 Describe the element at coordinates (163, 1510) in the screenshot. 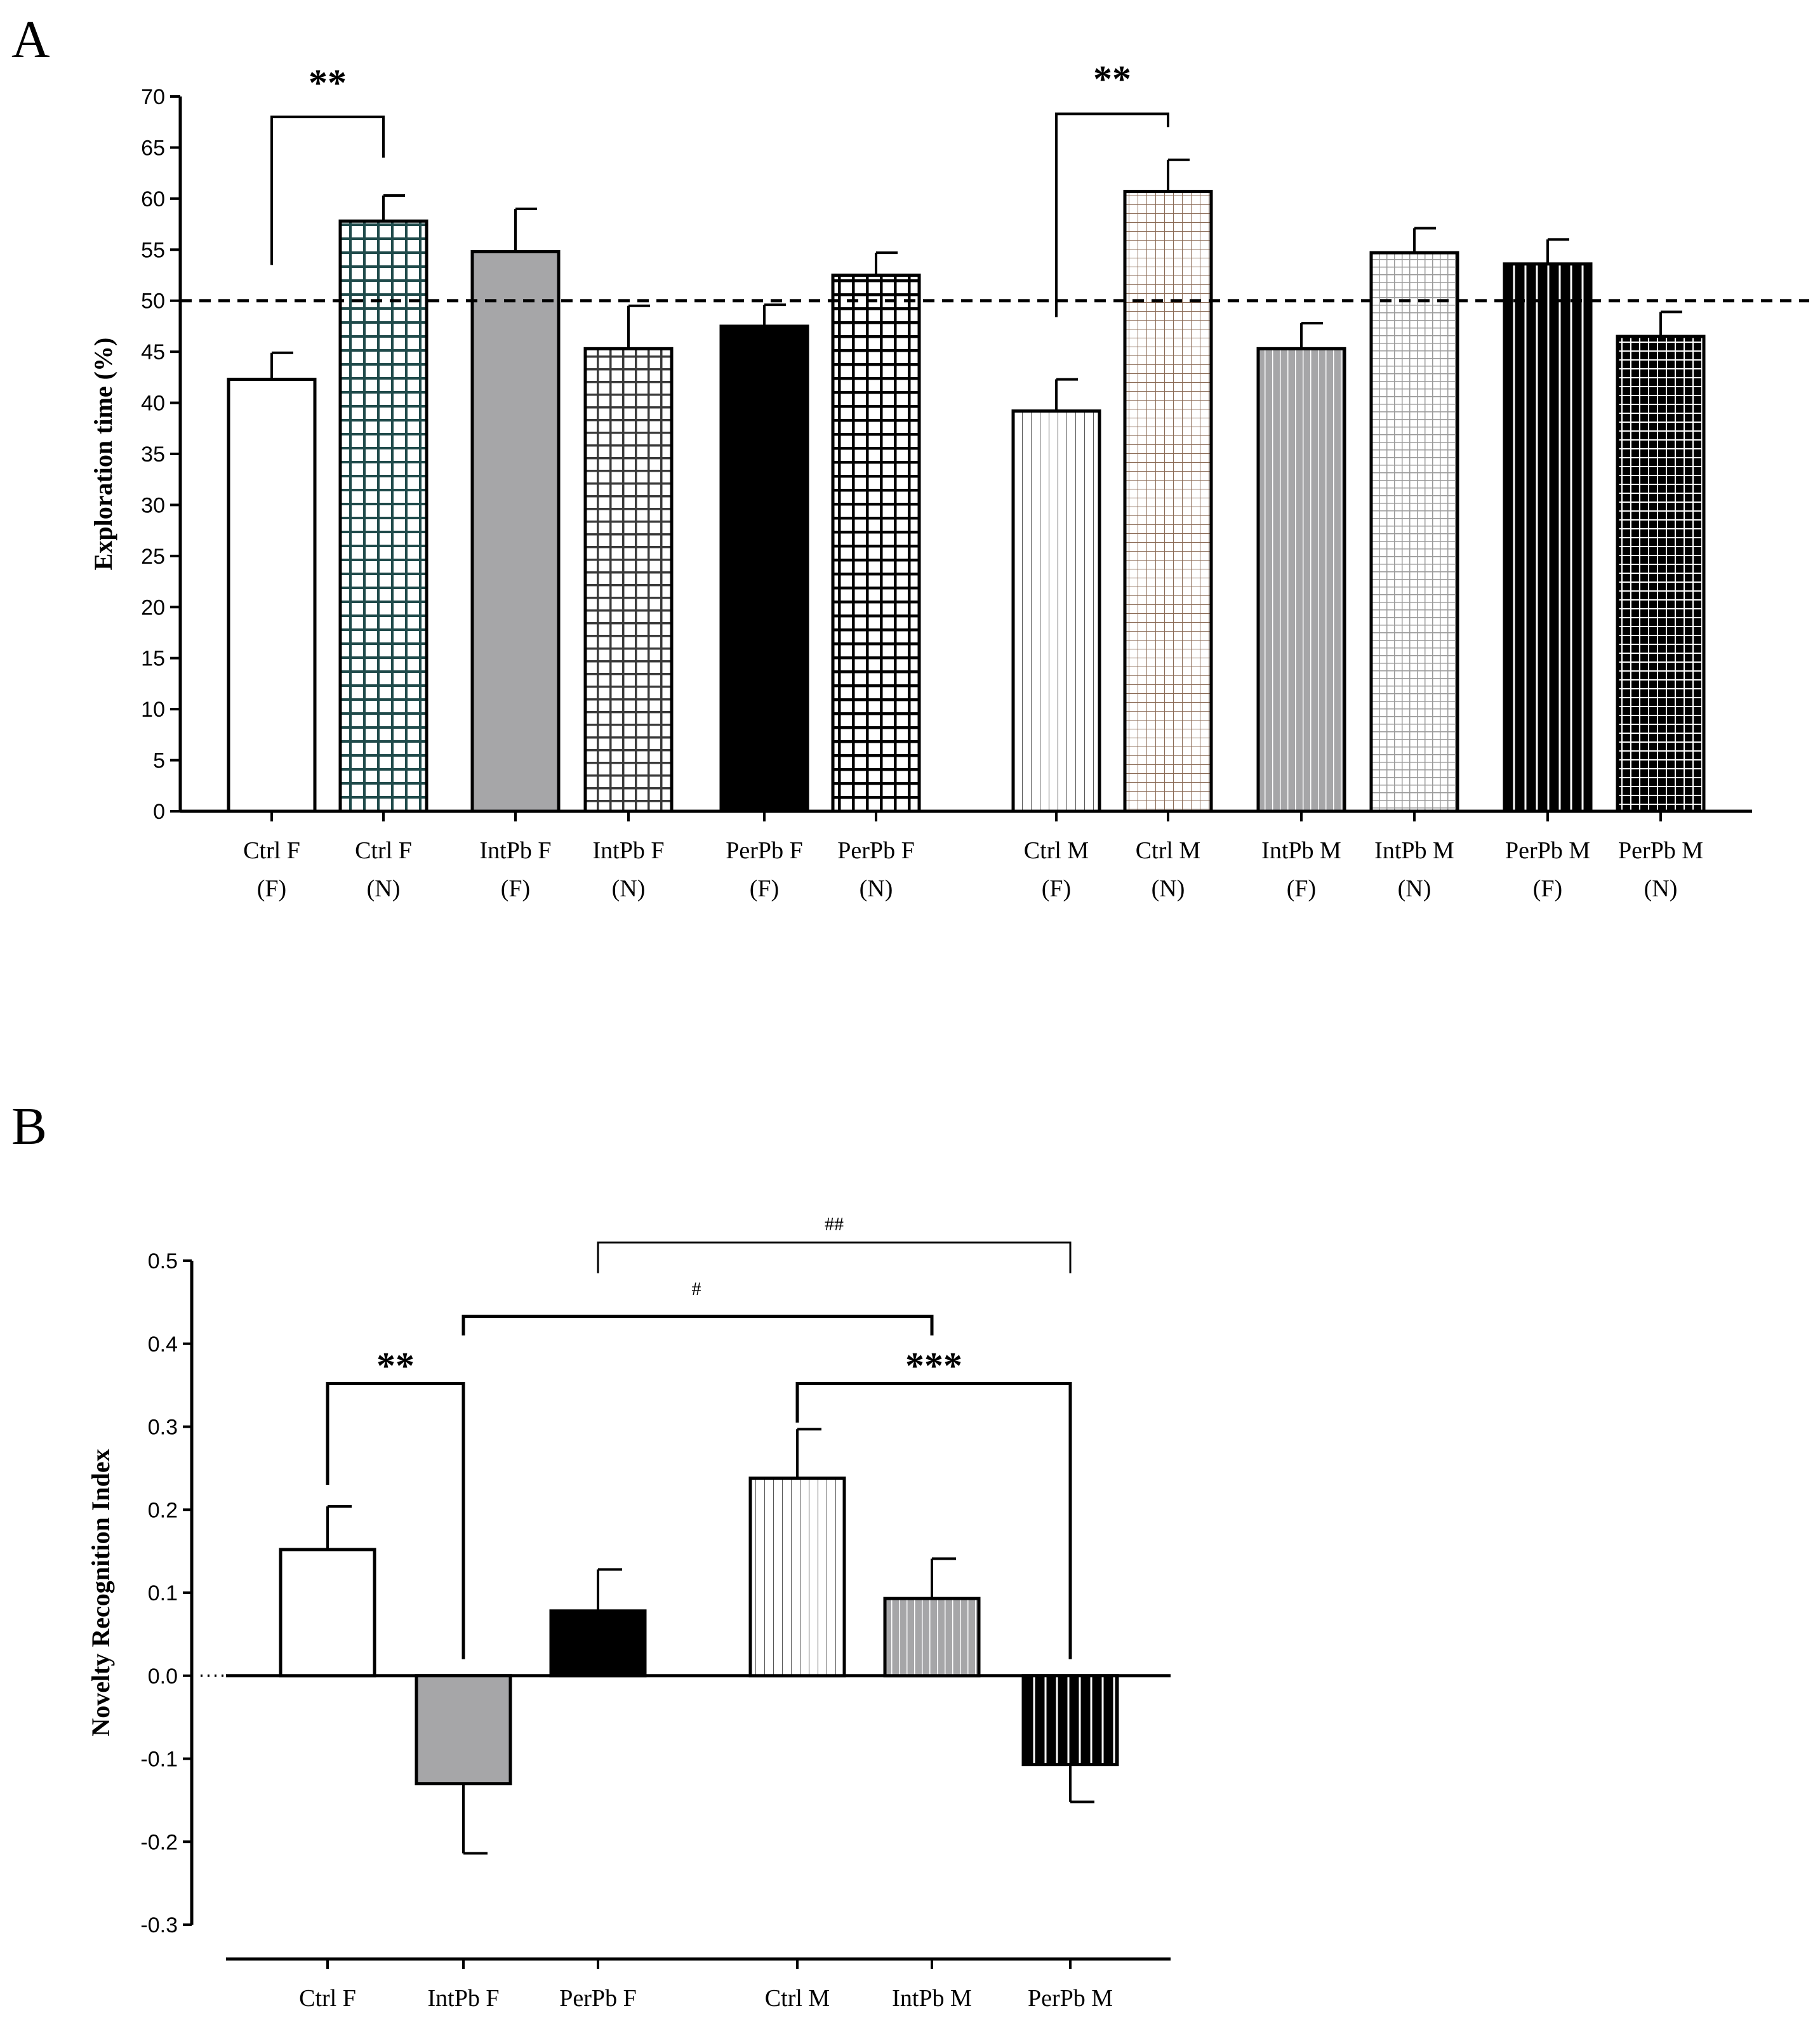

I see `y-tick-label: 0.2` at that location.